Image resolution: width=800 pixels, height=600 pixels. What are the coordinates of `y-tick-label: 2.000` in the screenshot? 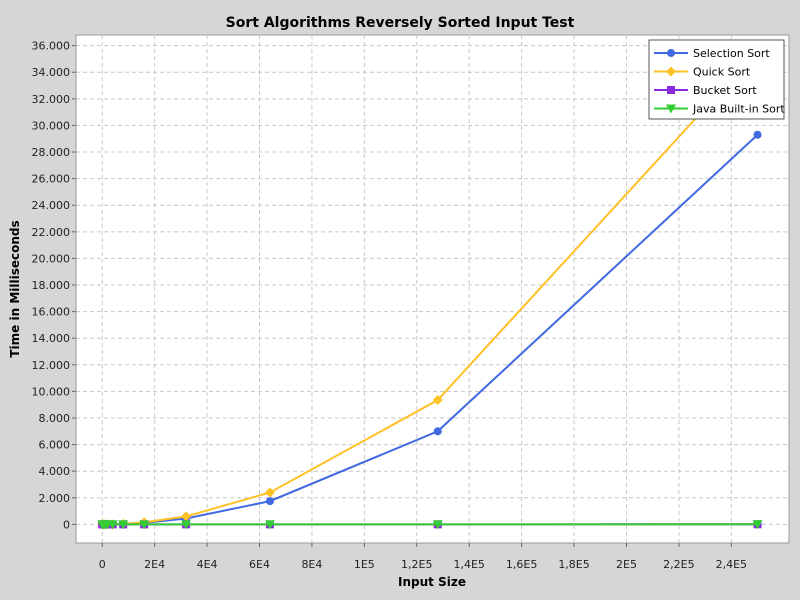 It's located at (55, 498).